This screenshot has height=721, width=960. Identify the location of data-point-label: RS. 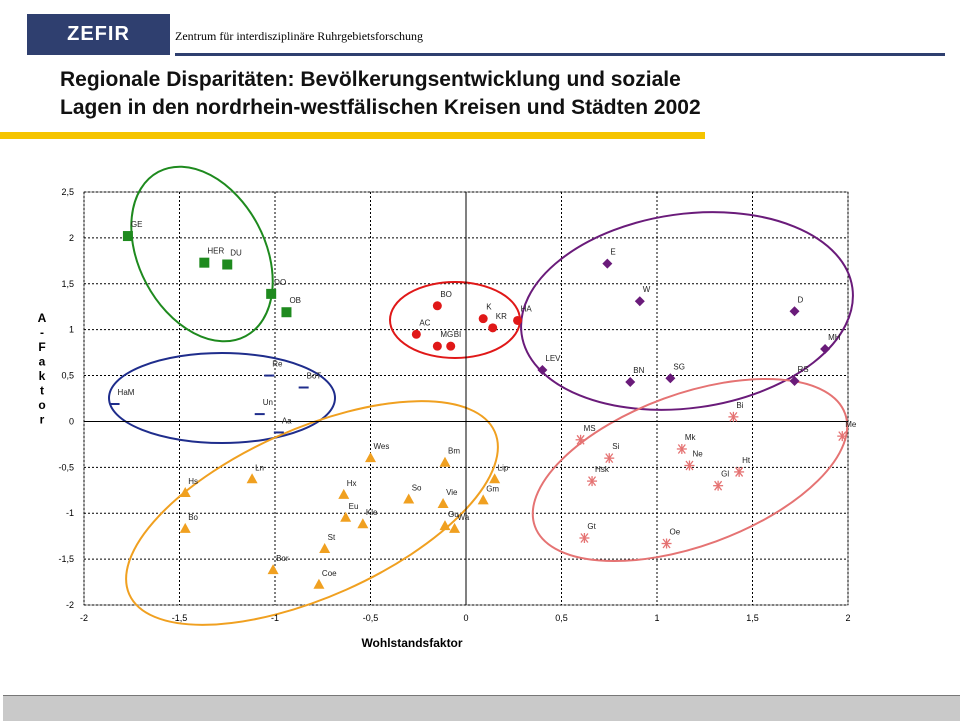
(803, 369).